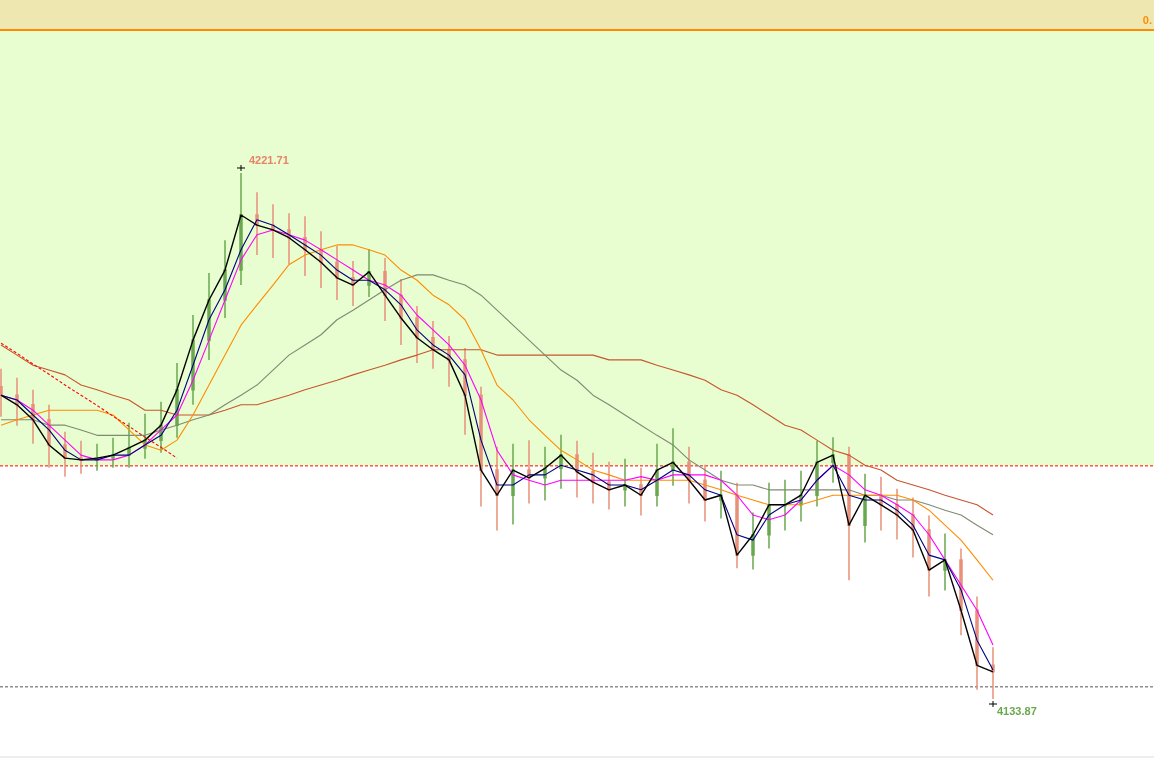 Image resolution: width=1154 pixels, height=763 pixels. I want to click on text: 0., so click(1147, 20).